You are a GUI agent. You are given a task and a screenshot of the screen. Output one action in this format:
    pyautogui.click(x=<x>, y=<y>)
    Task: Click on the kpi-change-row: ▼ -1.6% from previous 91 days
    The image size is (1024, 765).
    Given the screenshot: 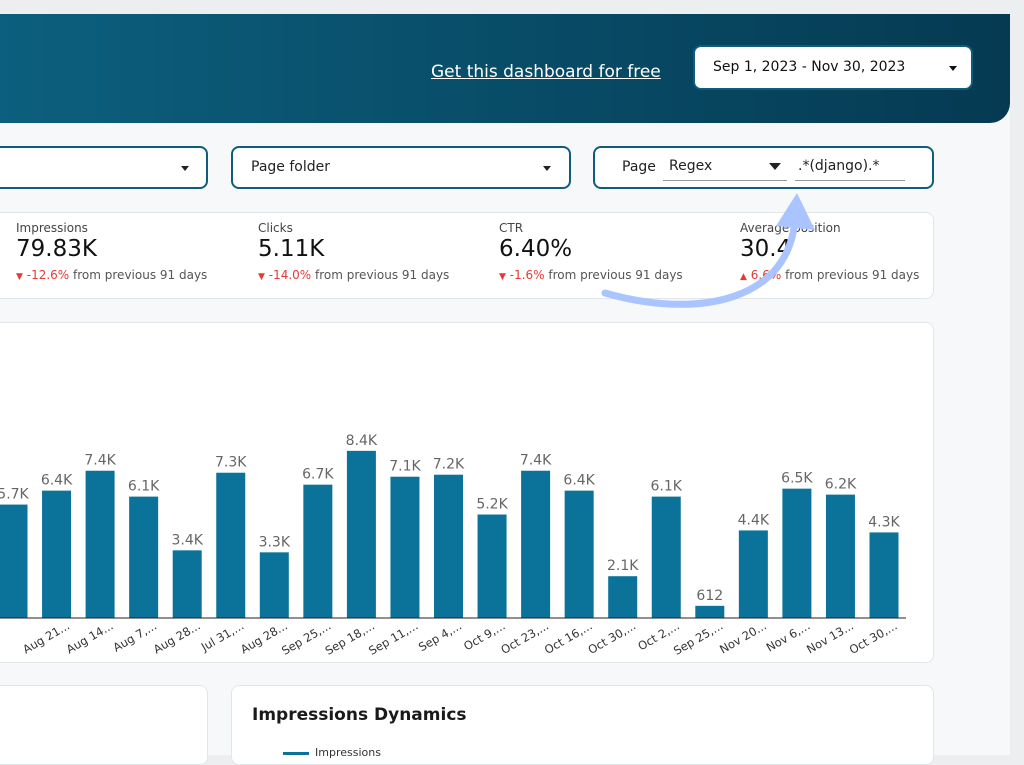 What is the action you would take?
    pyautogui.click(x=591, y=275)
    